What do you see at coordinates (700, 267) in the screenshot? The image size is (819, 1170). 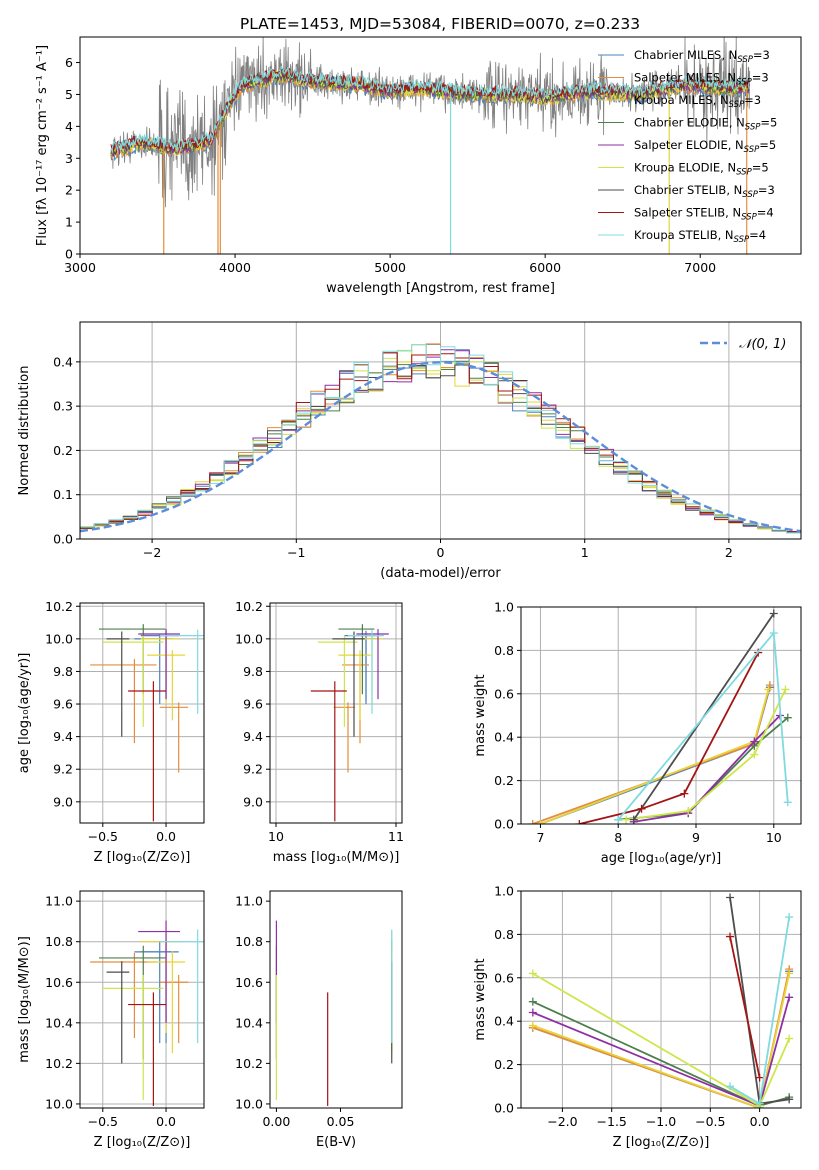 I see `x-tick-label: 7000` at bounding box center [700, 267].